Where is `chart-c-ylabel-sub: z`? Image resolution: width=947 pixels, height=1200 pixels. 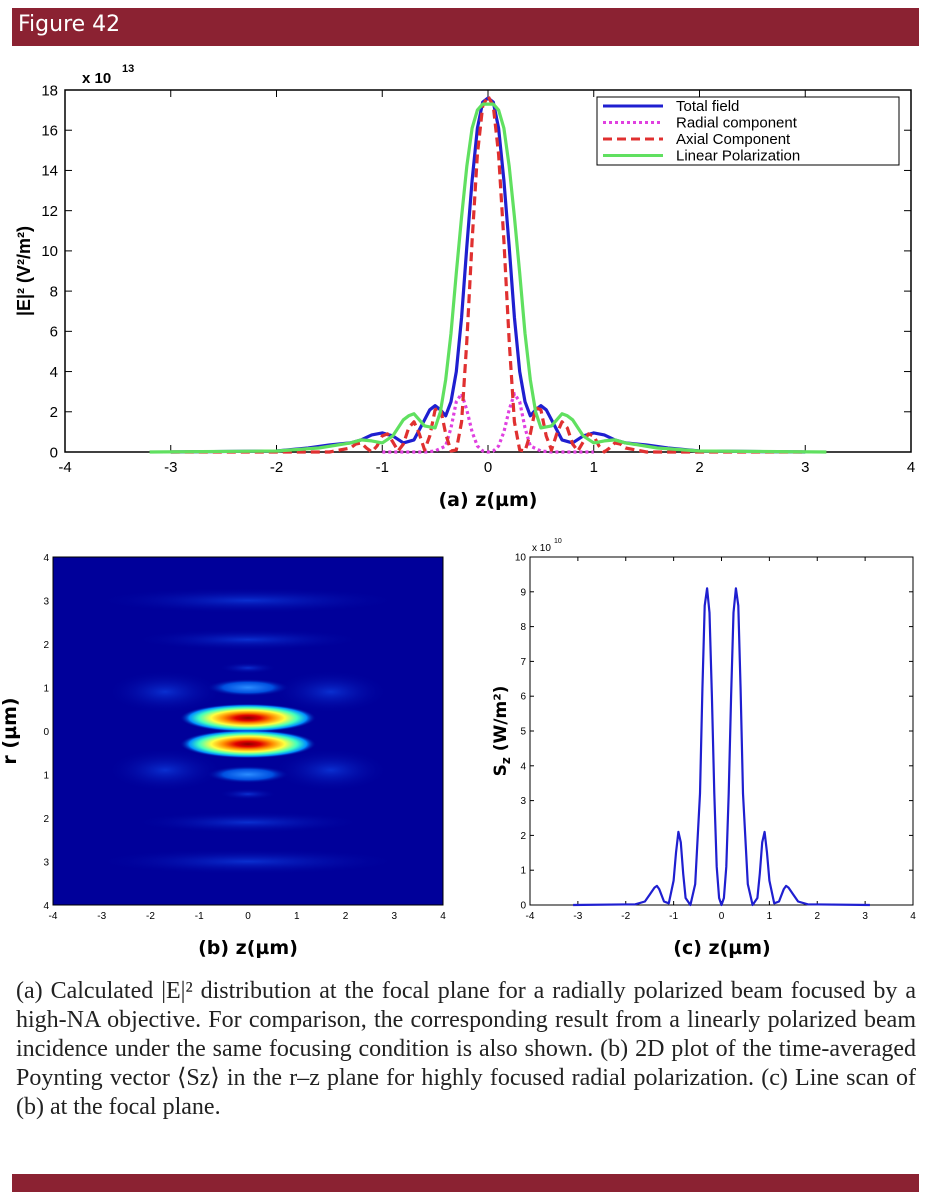
chart-c-ylabel-sub: z is located at coordinates (506, 760).